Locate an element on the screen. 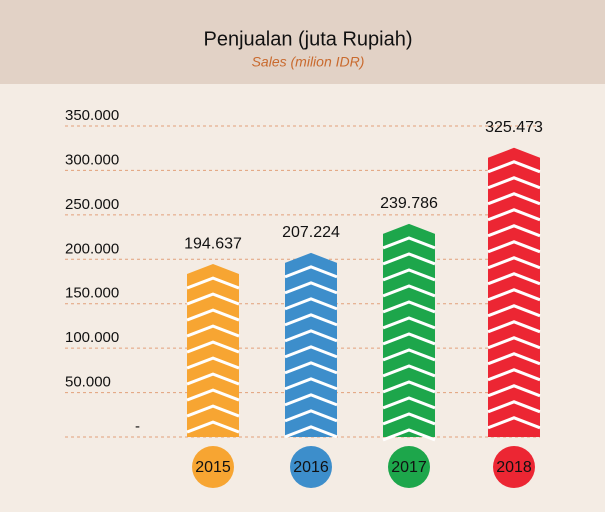 The height and width of the screenshot is (512, 605). y-tick-label: - is located at coordinates (137, 426).